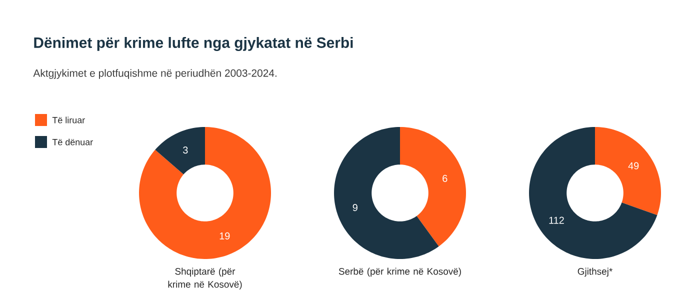  I want to click on data-label: 112, so click(556, 220).